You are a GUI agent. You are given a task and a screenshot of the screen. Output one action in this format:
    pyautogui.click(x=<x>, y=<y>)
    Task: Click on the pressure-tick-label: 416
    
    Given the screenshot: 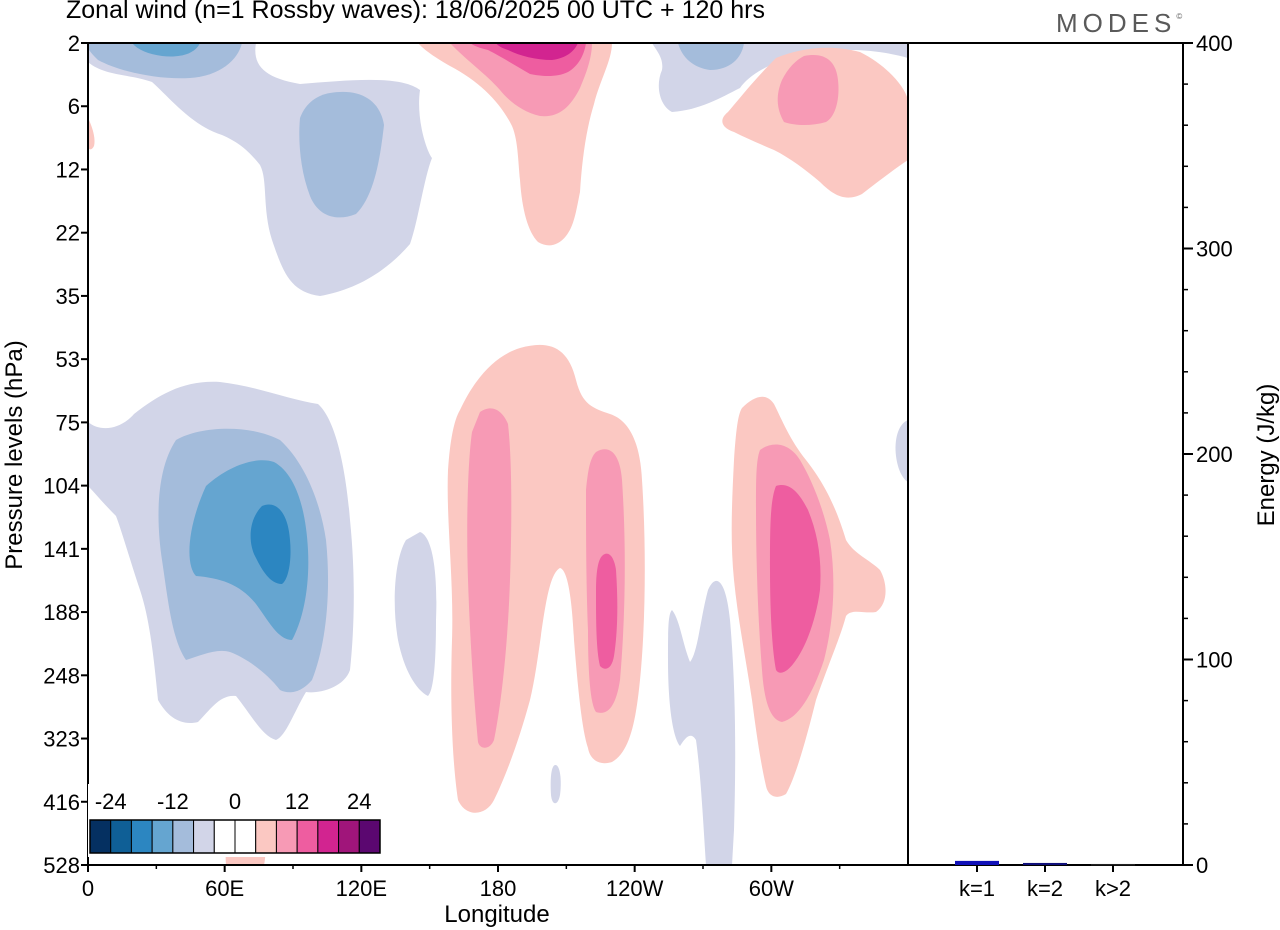 What is the action you would take?
    pyautogui.click(x=61, y=802)
    